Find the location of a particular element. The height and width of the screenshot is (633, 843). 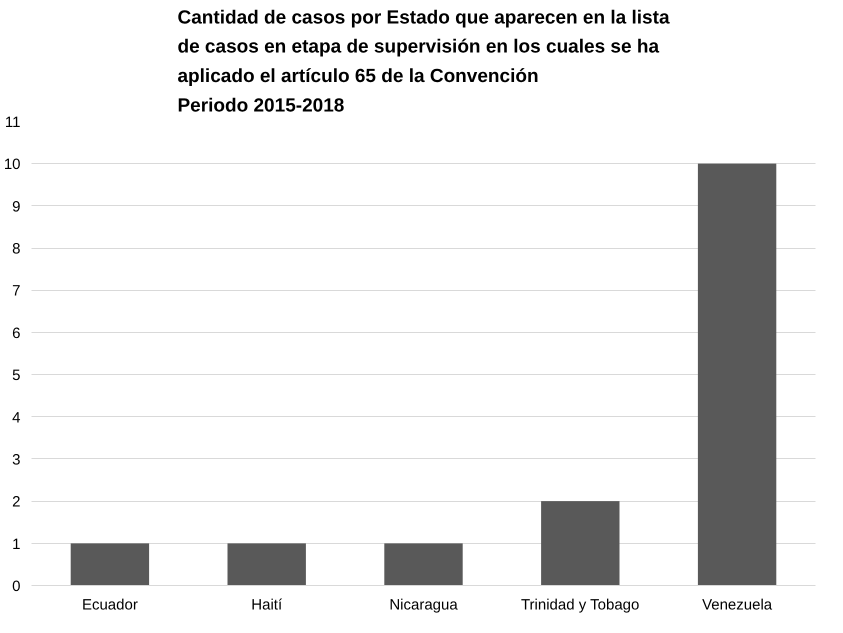

x-tick-label: Ecuador is located at coordinates (110, 605).